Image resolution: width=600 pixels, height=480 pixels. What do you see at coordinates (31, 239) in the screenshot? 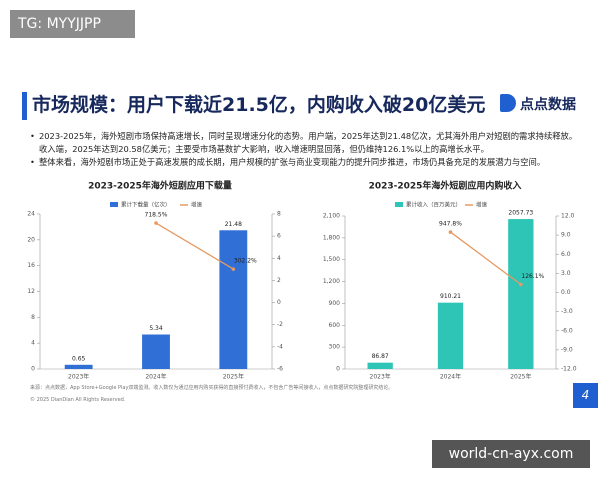
I see `y-tick-label: 20` at bounding box center [31, 239].